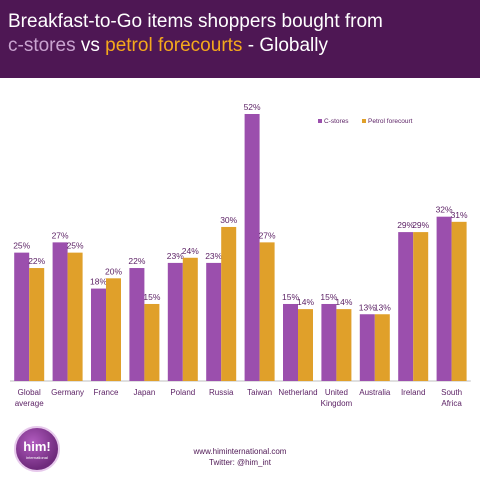  What do you see at coordinates (221, 392) in the screenshot?
I see `x-tick-label: Russia` at bounding box center [221, 392].